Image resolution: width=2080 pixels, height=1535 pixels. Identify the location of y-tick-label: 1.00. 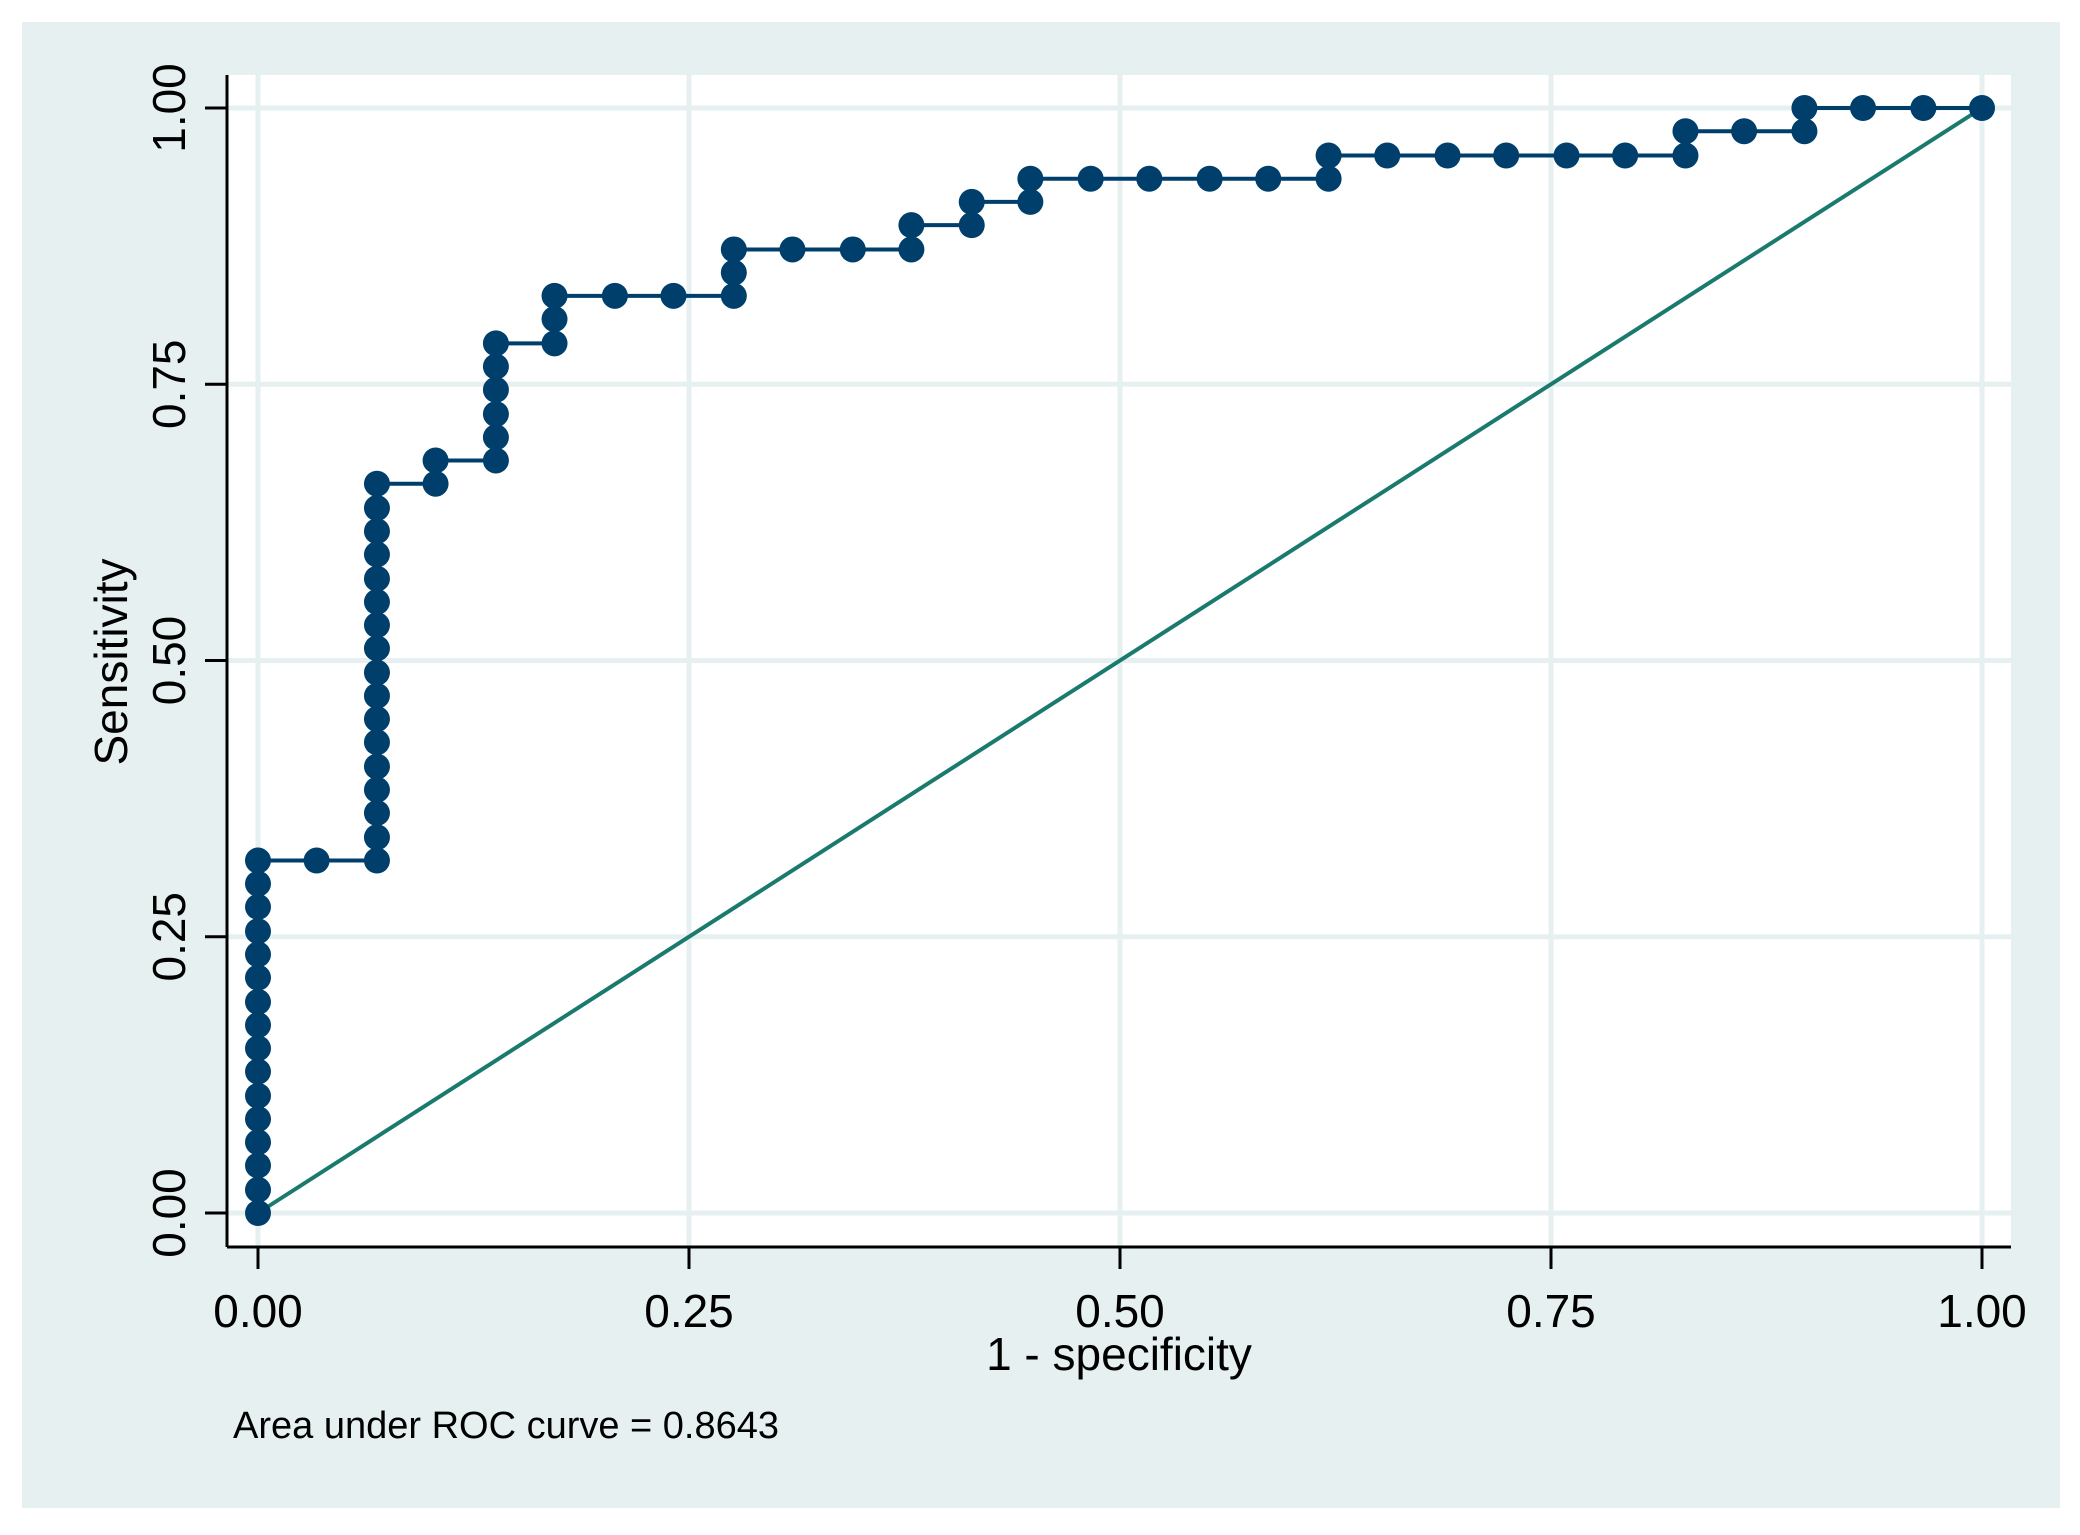
(169, 108).